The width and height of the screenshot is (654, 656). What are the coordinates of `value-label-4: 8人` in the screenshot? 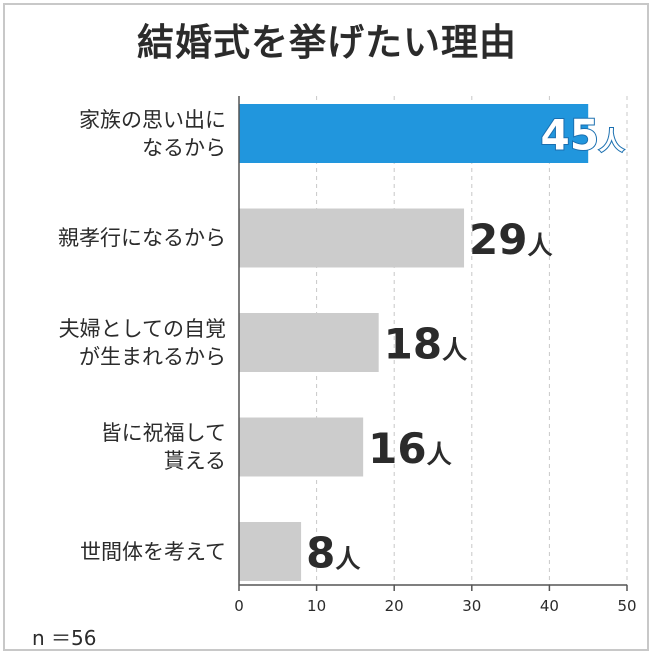 It's located at (333, 553).